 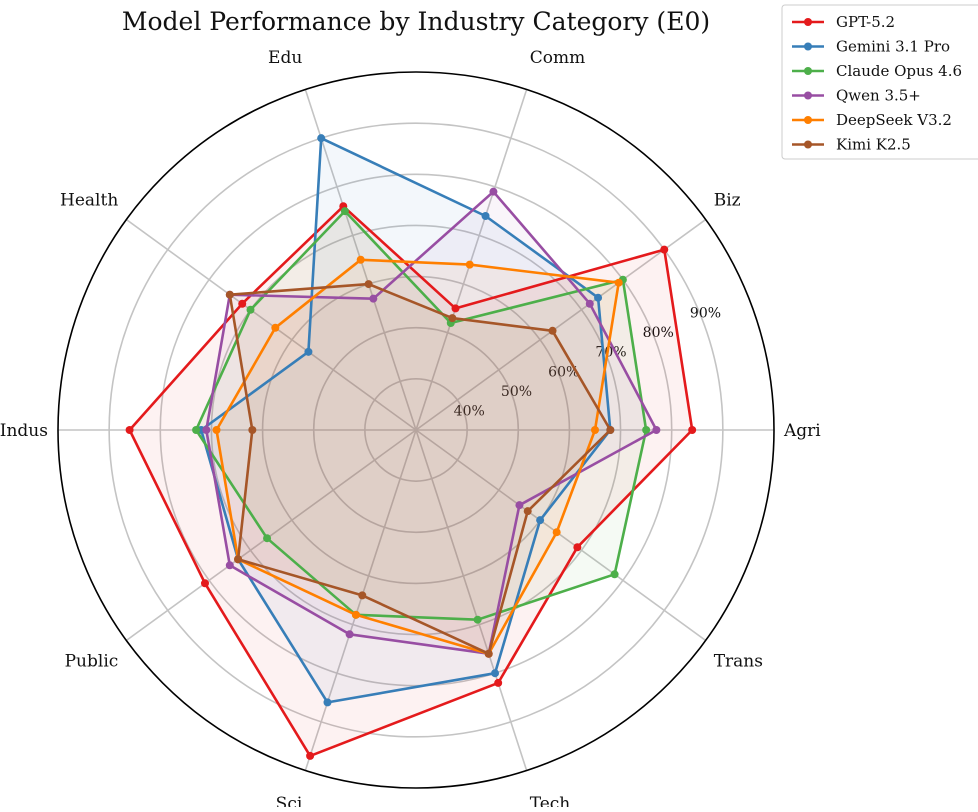 I want to click on category-label-indus: Indus, so click(x=24, y=431).